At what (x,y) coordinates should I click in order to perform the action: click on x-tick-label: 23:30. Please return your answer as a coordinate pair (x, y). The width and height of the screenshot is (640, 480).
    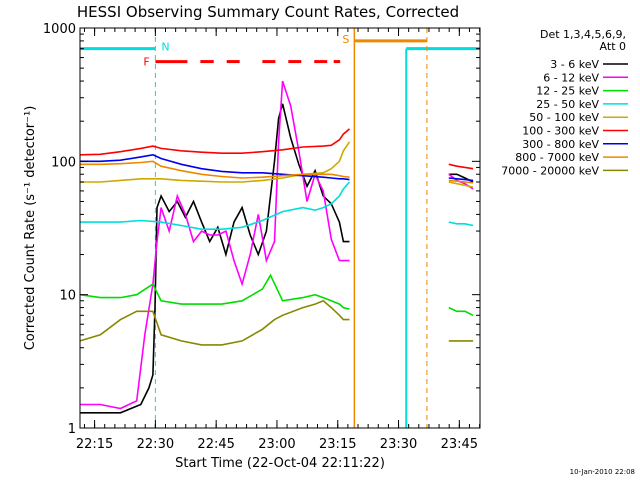
    Looking at the image, I should click on (398, 444).